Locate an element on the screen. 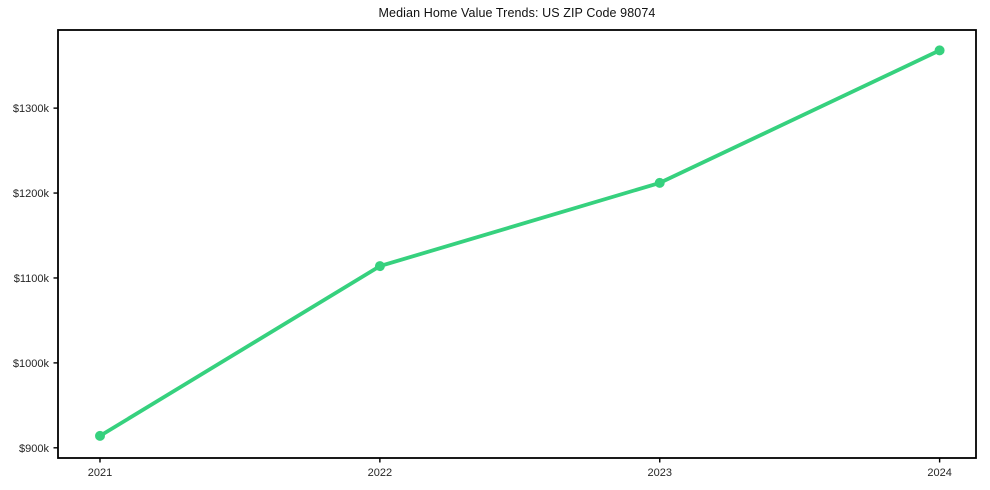 The image size is (990, 490). x-tick-label: 2023 is located at coordinates (659, 473).